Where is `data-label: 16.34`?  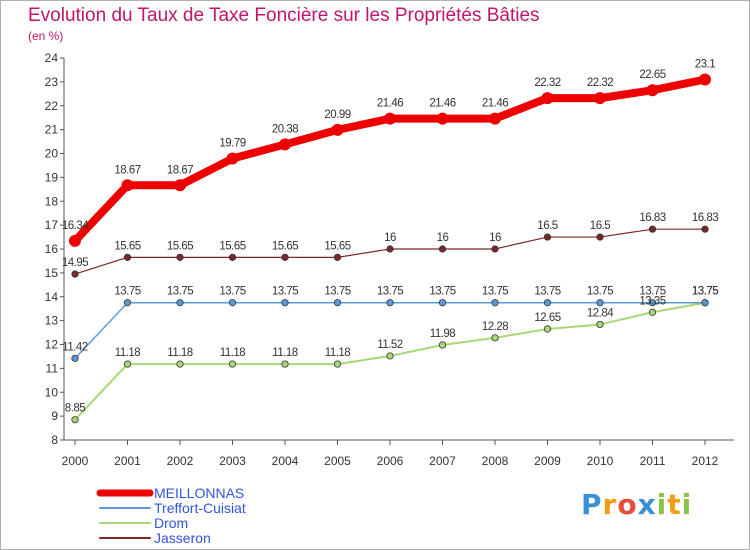 data-label: 16.34 is located at coordinates (75, 226).